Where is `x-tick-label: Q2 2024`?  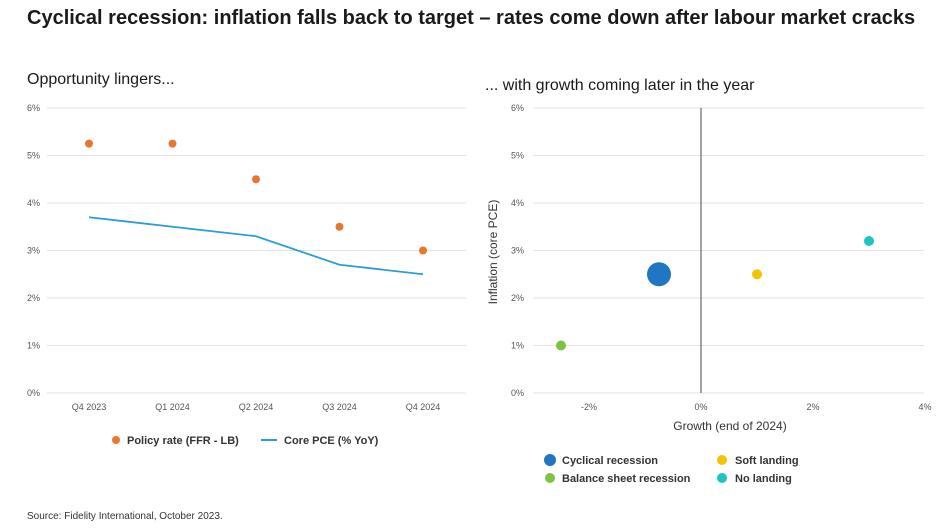
x-tick-label: Q2 2024 is located at coordinates (256, 407).